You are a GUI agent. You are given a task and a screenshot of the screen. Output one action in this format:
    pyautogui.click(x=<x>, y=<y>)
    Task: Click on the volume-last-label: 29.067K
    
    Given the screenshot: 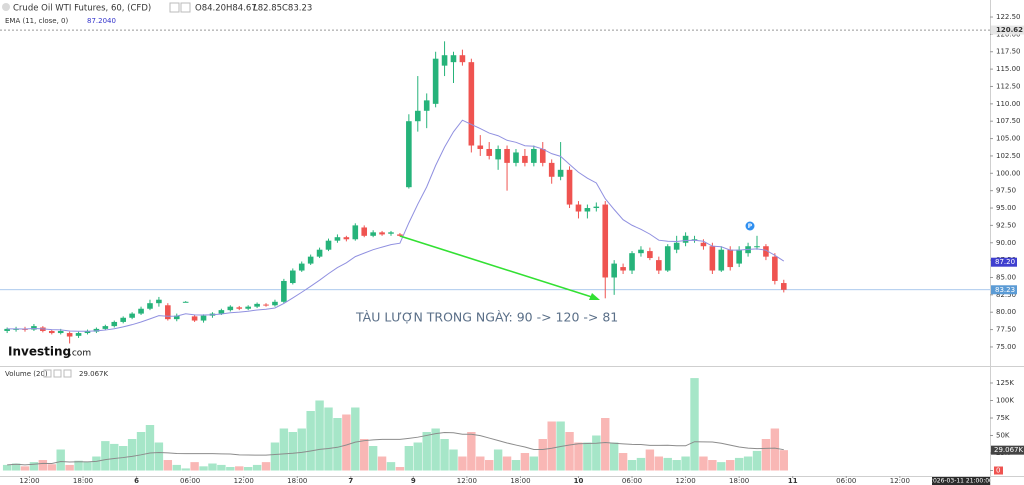 What is the action you would take?
    pyautogui.click(x=1008, y=450)
    